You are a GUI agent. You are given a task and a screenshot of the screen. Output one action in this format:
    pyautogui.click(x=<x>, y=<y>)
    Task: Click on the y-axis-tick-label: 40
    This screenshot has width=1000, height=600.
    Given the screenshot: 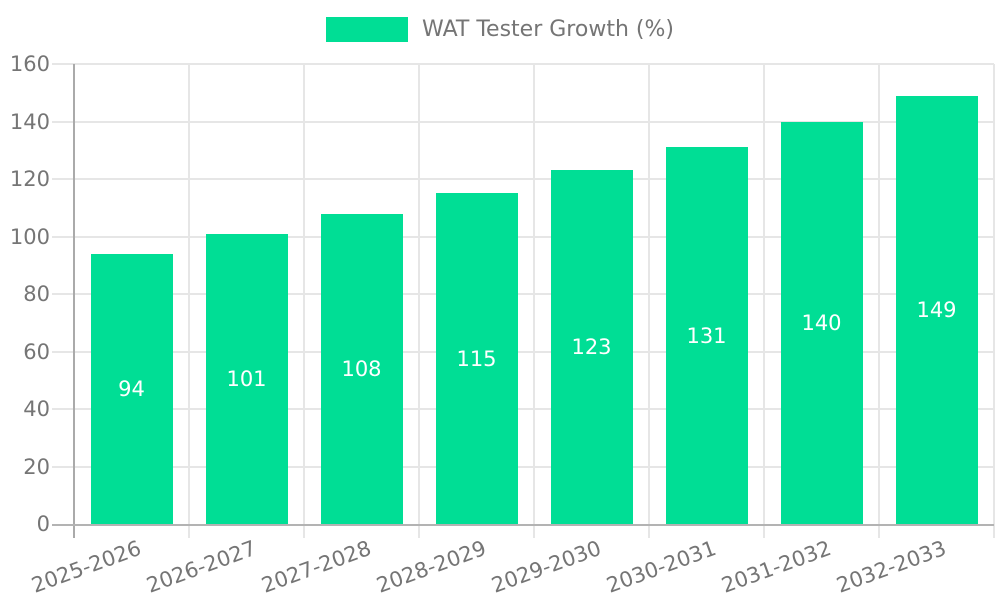 What is the action you would take?
    pyautogui.click(x=36, y=409)
    